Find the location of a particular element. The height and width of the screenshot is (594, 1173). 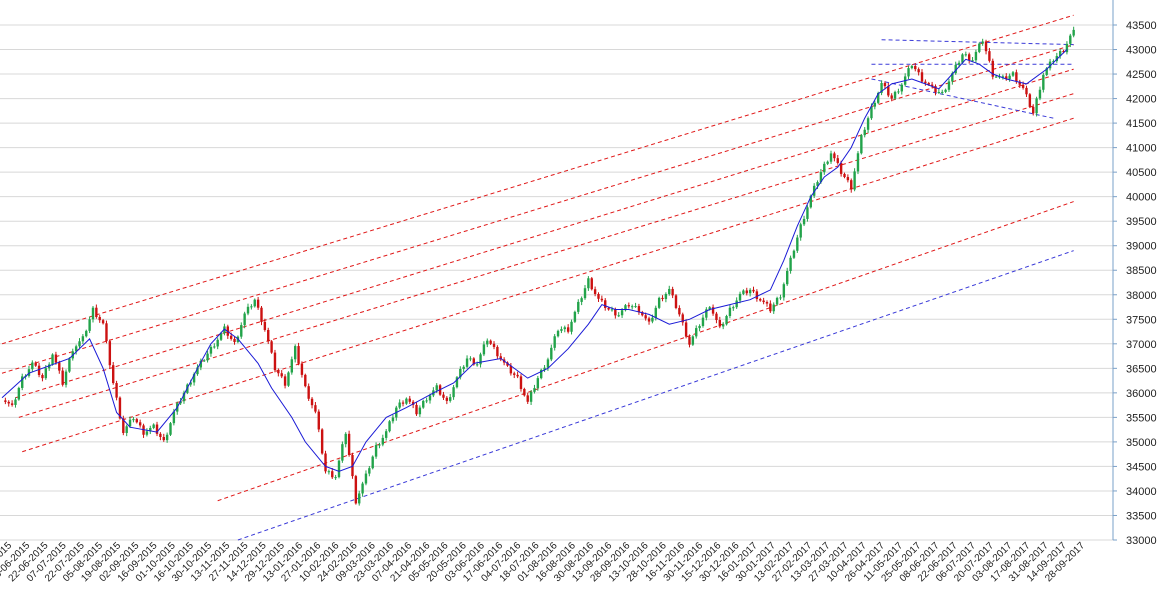

y-tick-label: 42500 is located at coordinates (1141, 75).